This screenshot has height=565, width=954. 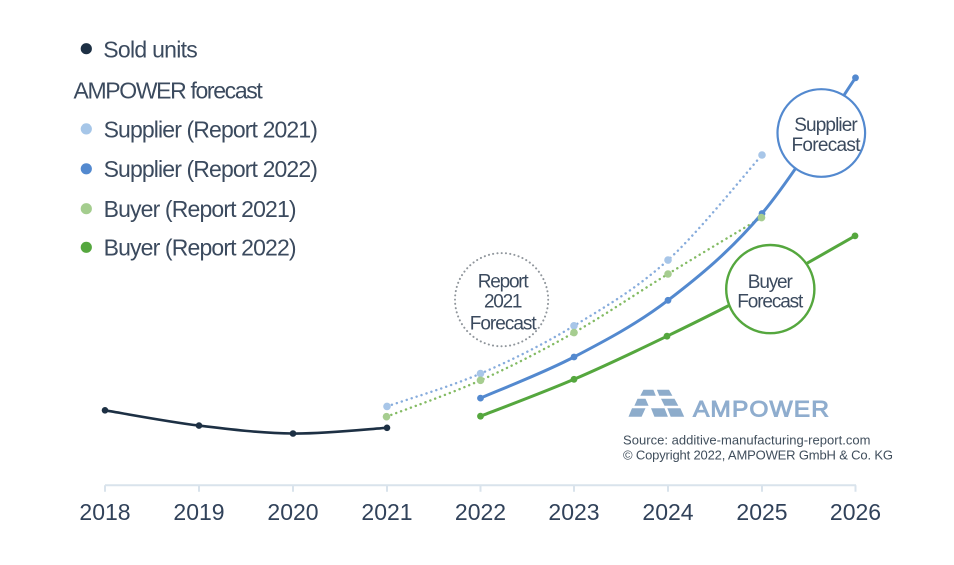 I want to click on svg-text: 2026, so click(x=855, y=512).